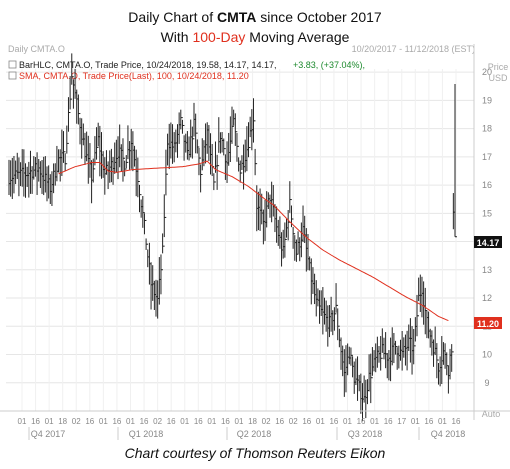 This screenshot has height=469, width=510. I want to click on y-tick-label: 10, so click(487, 355).